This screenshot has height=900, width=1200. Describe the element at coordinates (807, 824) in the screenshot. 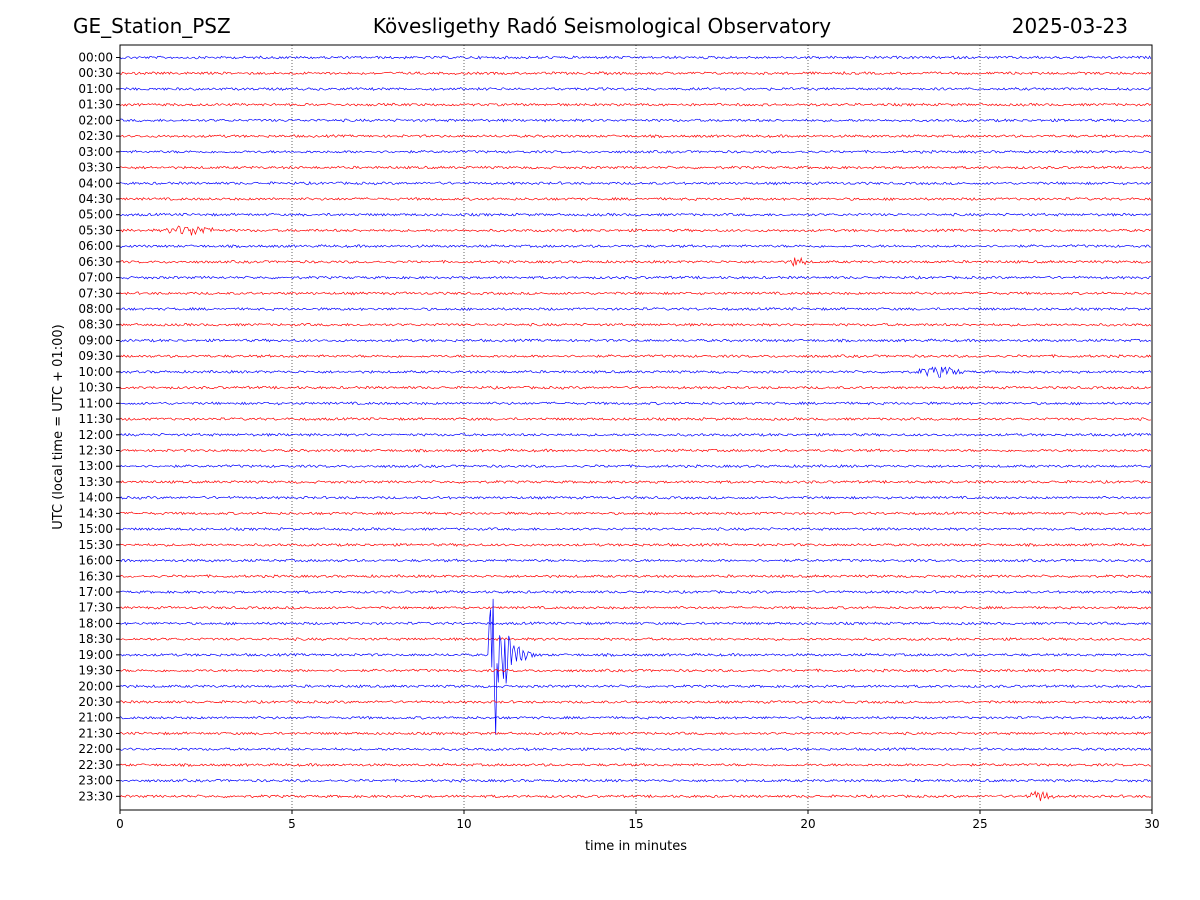

I see `x-tick-label: 20` at that location.